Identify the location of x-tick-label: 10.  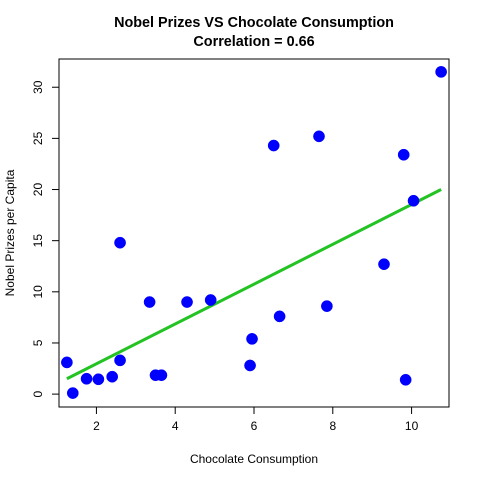
(412, 426).